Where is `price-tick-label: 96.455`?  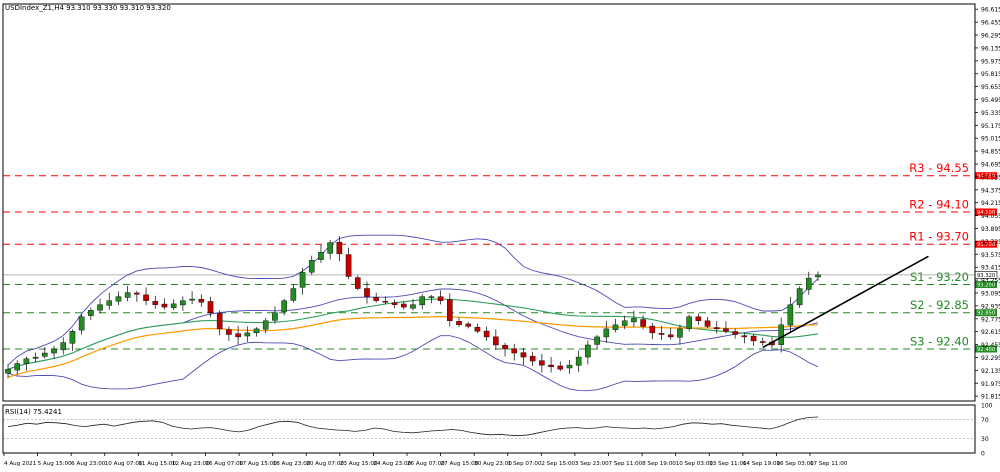 price-tick-label: 96.455 is located at coordinates (990, 23).